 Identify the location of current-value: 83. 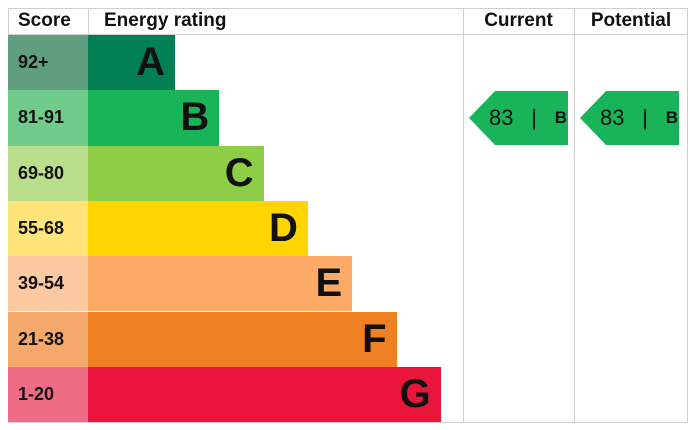
(501, 118).